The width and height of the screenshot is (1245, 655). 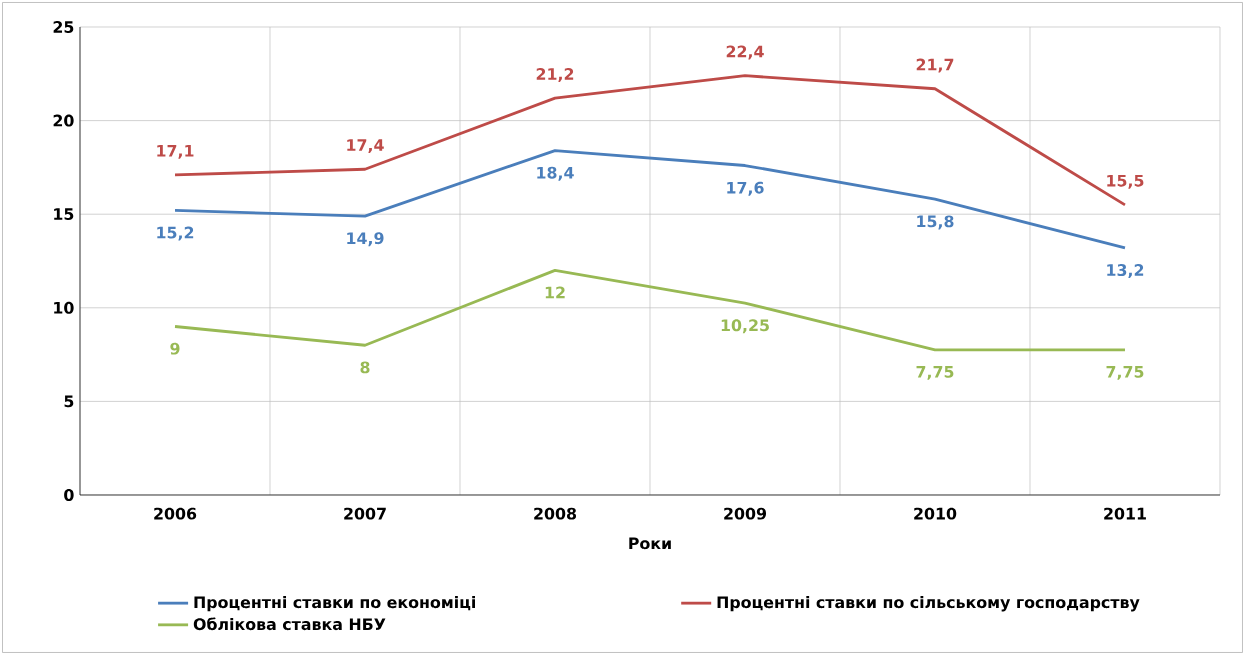 What do you see at coordinates (1125, 513) in the screenshot?
I see `x-tick-label: 2011` at bounding box center [1125, 513].